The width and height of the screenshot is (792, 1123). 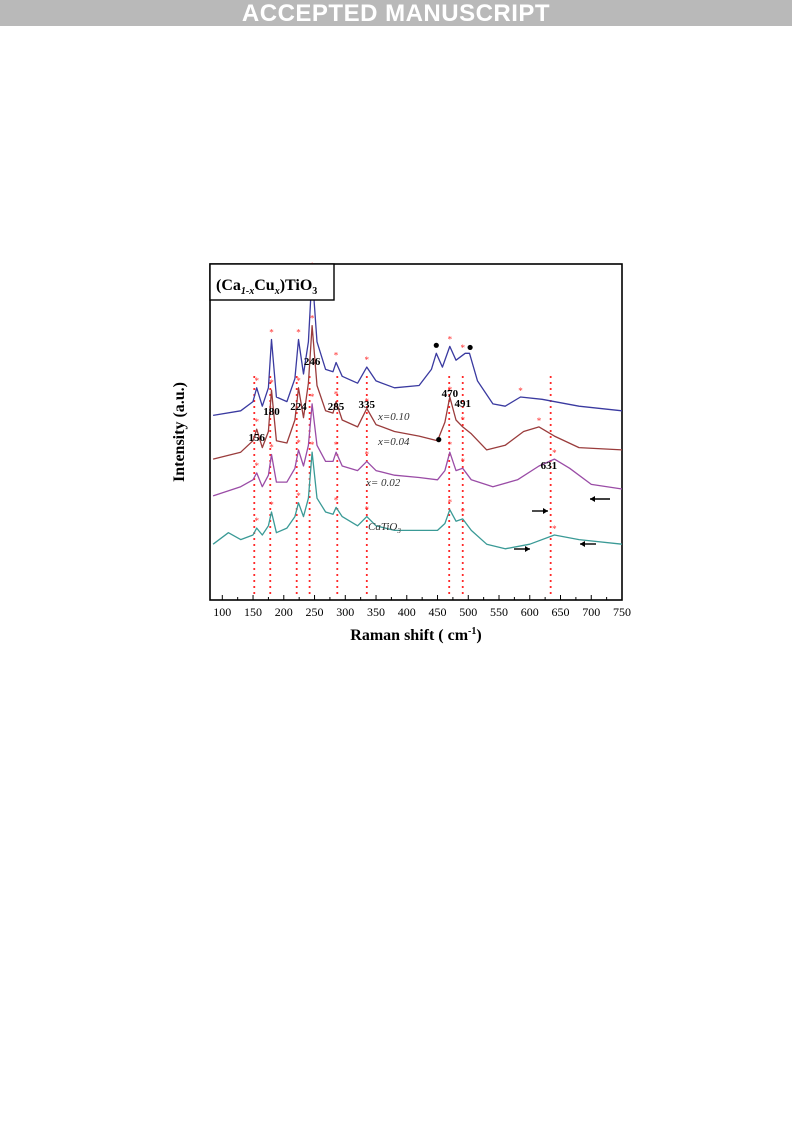 What do you see at coordinates (384, 528) in the screenshot?
I see `series-name: CaTiO3` at bounding box center [384, 528].